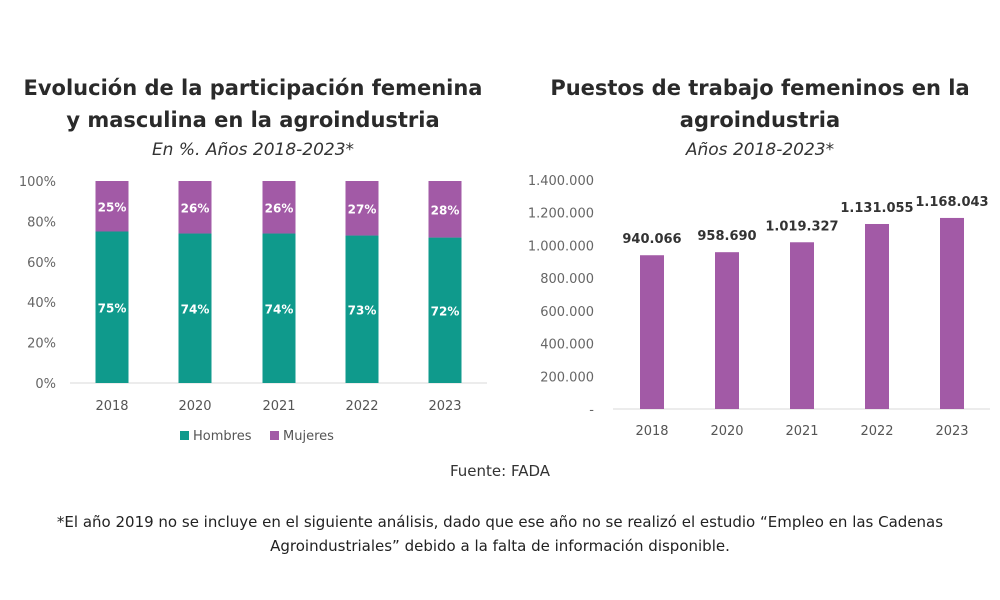  Describe the element at coordinates (567, 312) in the screenshot. I see `right-y-tick: 600.000` at that location.